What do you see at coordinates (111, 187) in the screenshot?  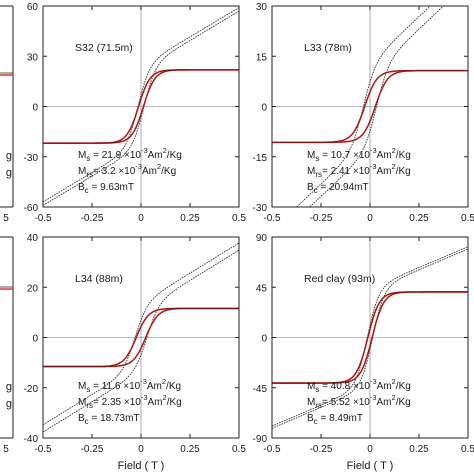 I see `param-value: = 9.63mT` at bounding box center [111, 187].